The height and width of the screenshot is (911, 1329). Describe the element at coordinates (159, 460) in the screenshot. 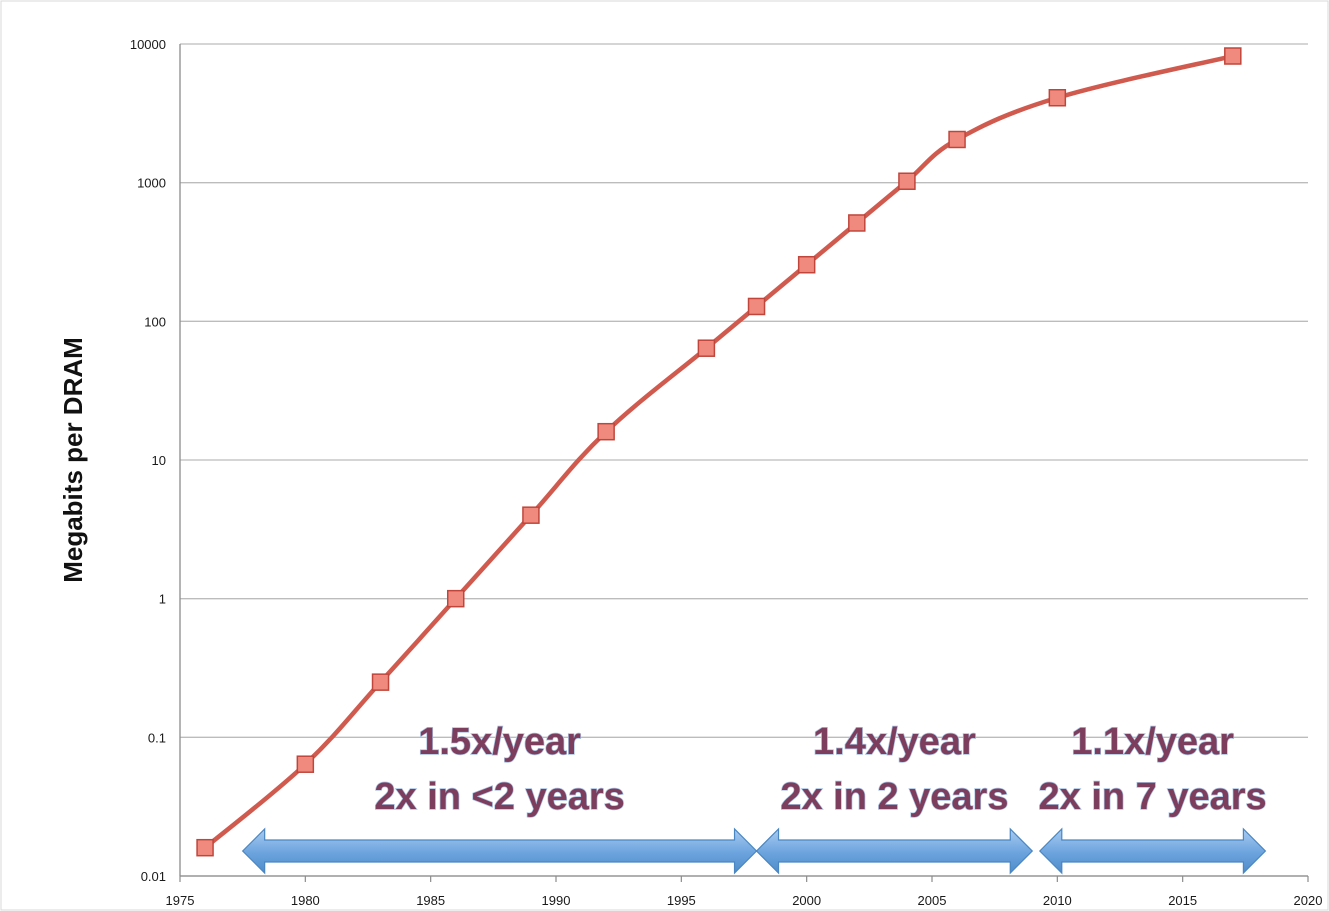

I see `y-tick-label: 10` at that location.